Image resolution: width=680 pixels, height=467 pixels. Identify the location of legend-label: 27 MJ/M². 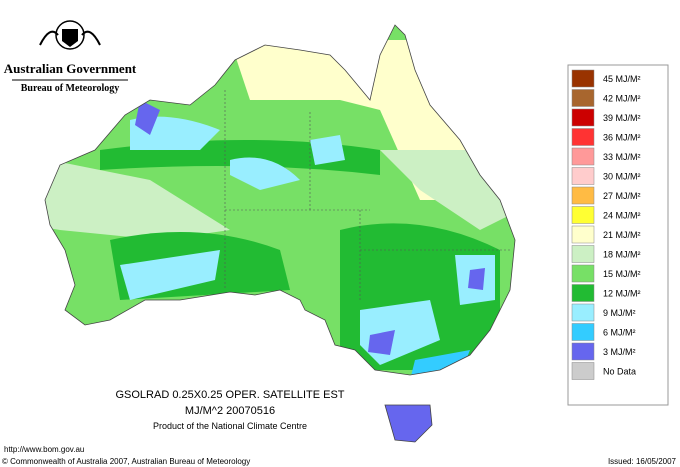
(622, 196).